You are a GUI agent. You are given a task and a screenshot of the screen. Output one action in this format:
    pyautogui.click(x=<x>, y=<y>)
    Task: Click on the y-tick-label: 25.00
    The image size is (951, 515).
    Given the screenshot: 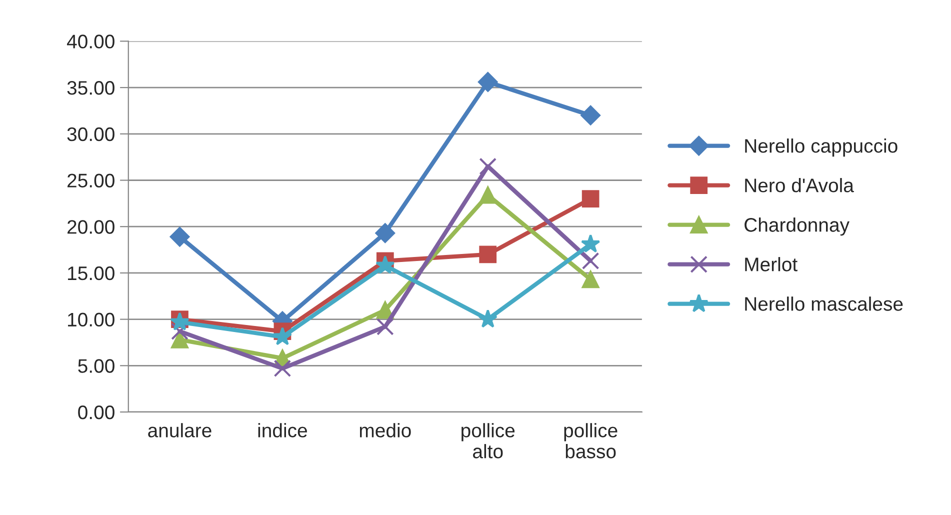 What is the action you would take?
    pyautogui.click(x=91, y=181)
    